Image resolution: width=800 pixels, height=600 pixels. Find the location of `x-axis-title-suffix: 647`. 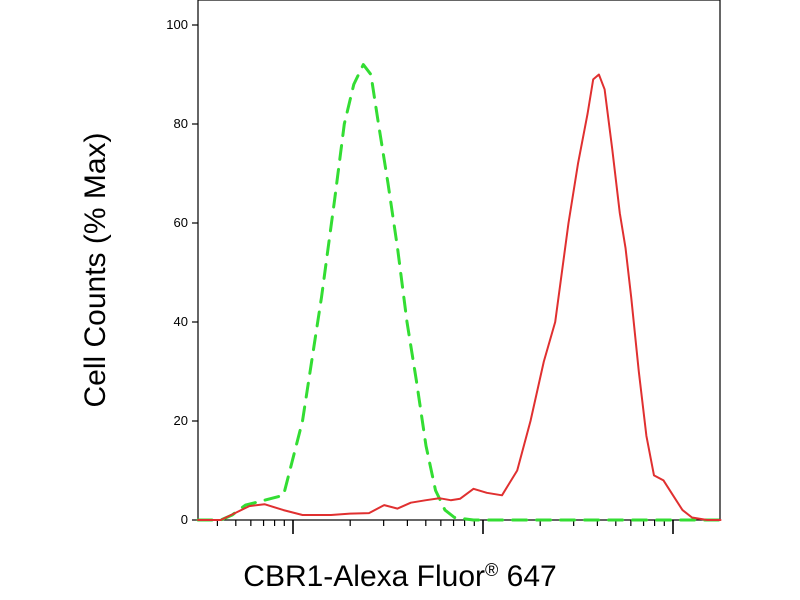

x-axis-title-suffix: 647 is located at coordinates (531, 576).